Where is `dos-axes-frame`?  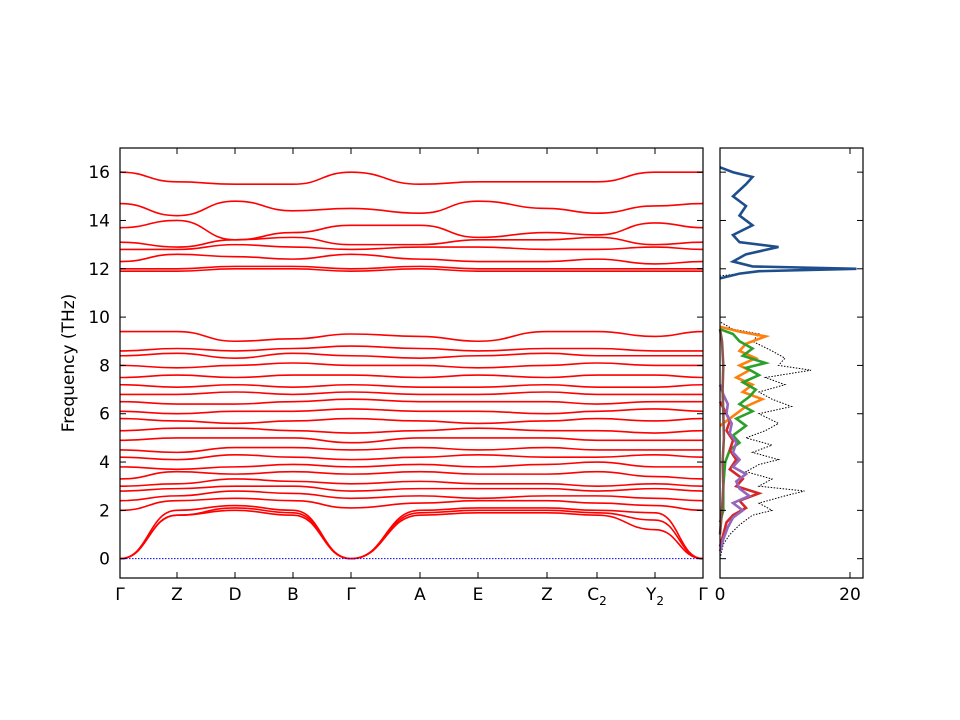
dos-axes-frame is located at coordinates (791, 363).